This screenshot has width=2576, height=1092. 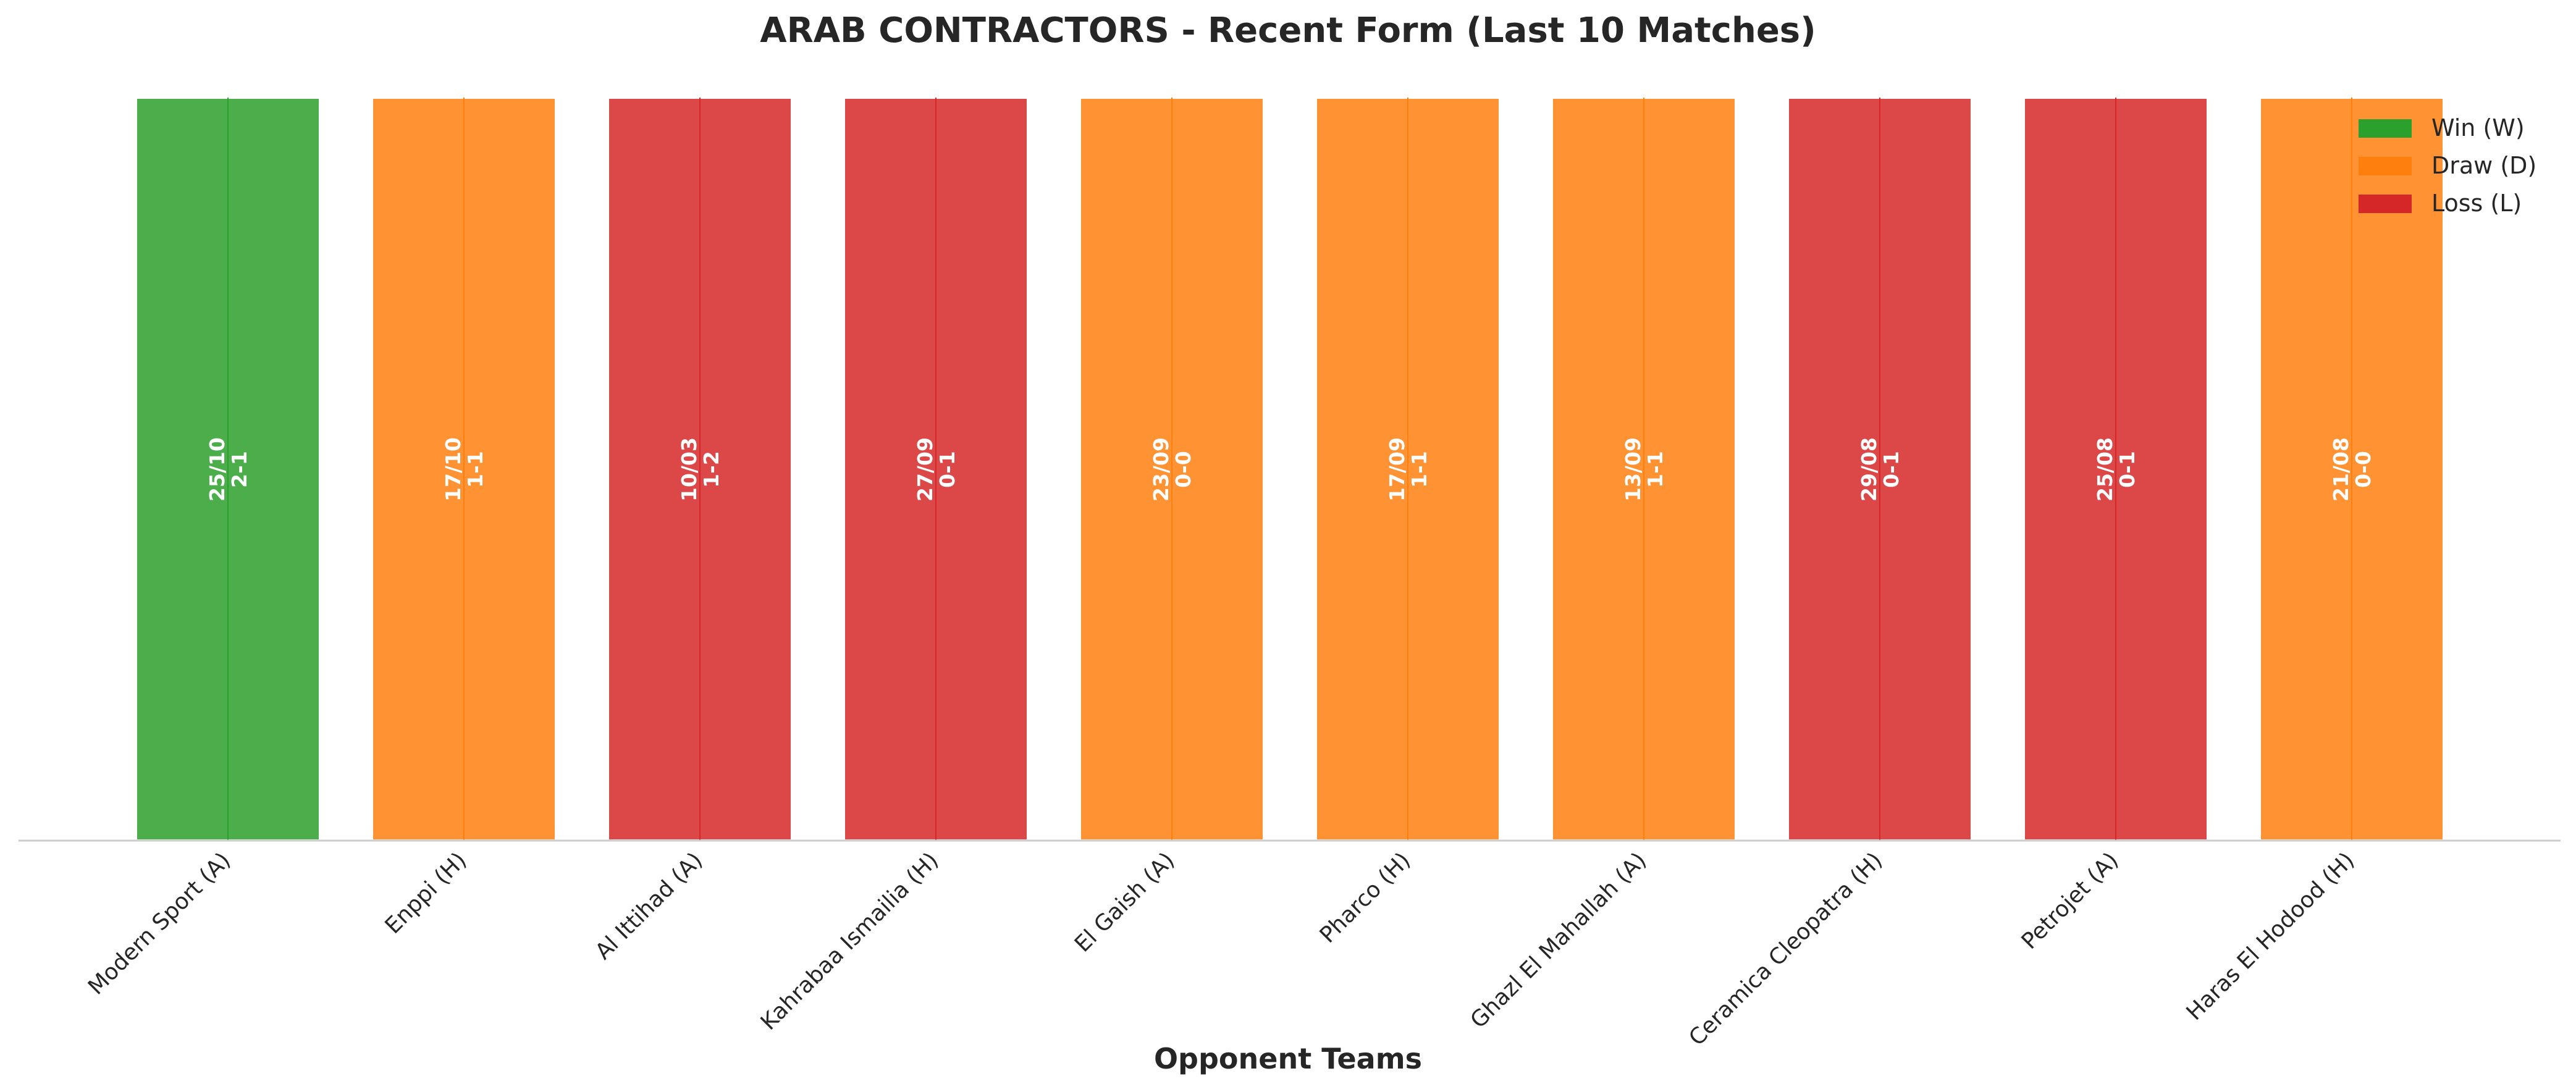 I want to click on bar-label: 25/102-1, so click(x=228, y=469).